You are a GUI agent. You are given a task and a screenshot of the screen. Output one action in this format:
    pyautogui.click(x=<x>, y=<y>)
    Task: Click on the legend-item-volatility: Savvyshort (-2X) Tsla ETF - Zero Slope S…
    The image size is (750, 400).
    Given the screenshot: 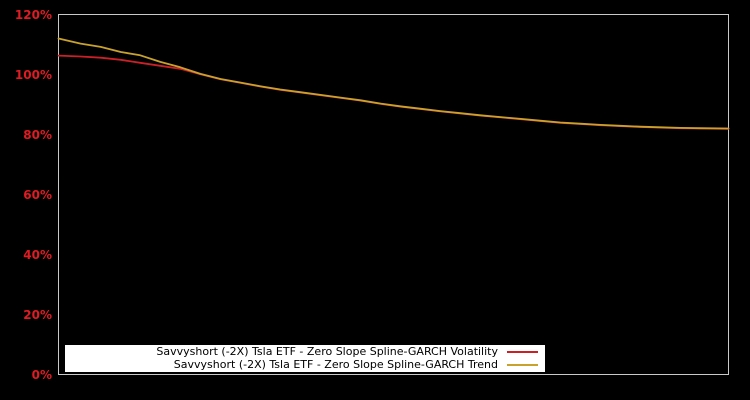 What is the action you would take?
    pyautogui.click(x=305, y=352)
    